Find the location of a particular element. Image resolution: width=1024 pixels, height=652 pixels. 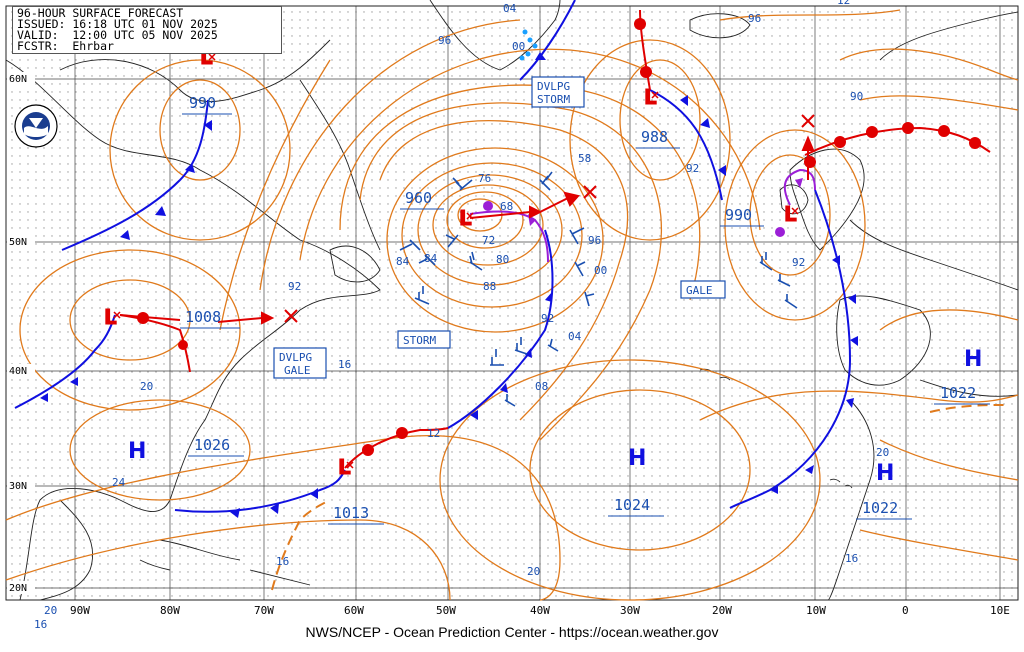

svg-text: L is located at coordinates (790, 214).